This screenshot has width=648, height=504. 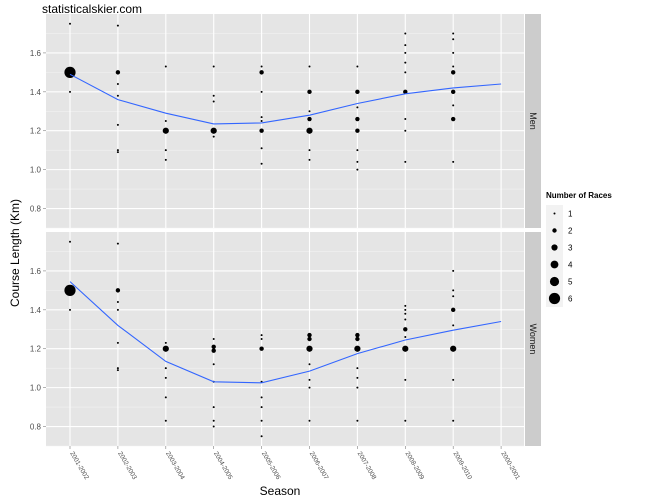 I want to click on facet-strip, so click(x=533, y=121).